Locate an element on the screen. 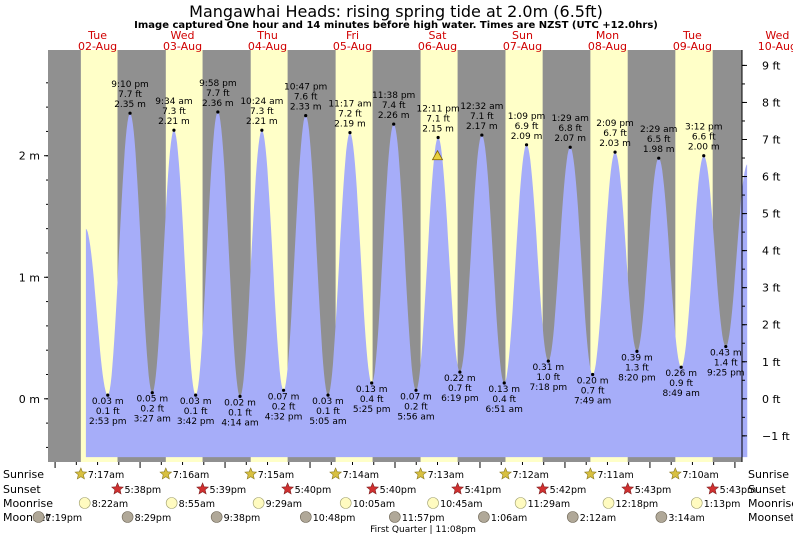 The width and height of the screenshot is (793, 538). sunset-time: 5:38pm is located at coordinates (143, 490).